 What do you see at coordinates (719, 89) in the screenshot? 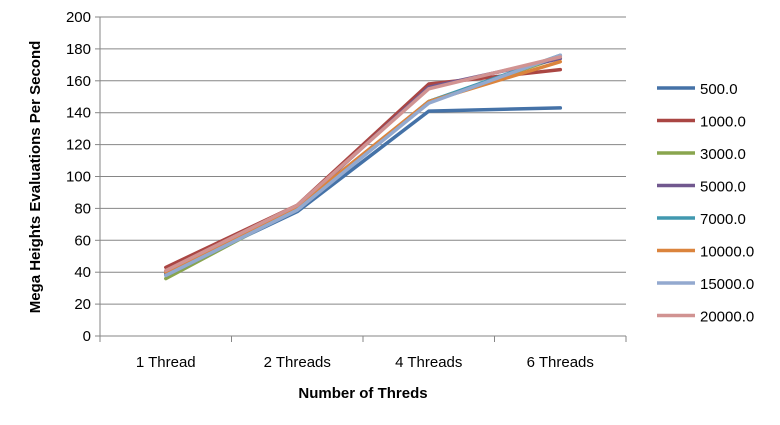
I see `legend-label: 500.0` at bounding box center [719, 89].